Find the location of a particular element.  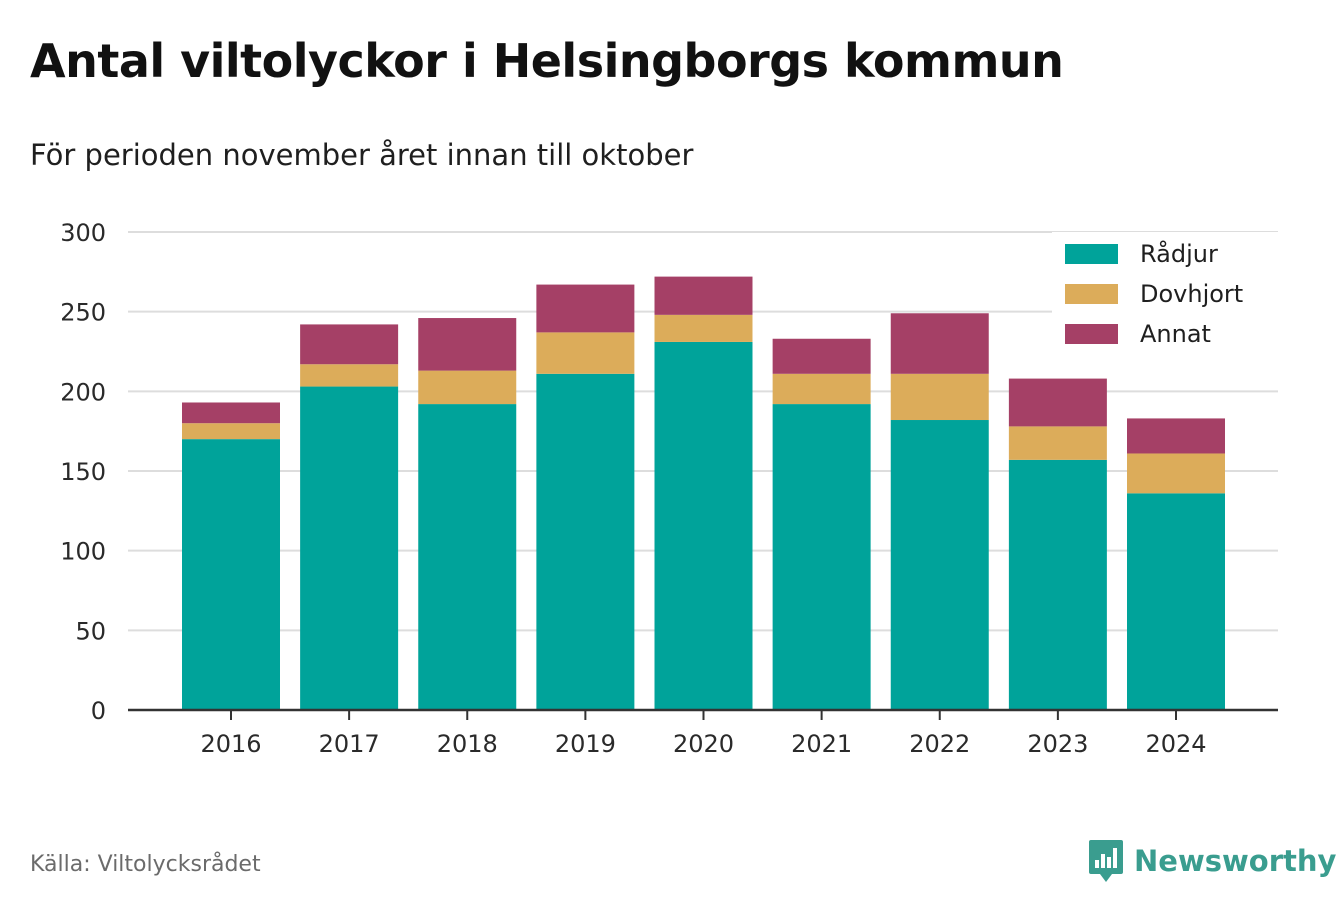

y-tick-label: 200 is located at coordinates (83, 392).